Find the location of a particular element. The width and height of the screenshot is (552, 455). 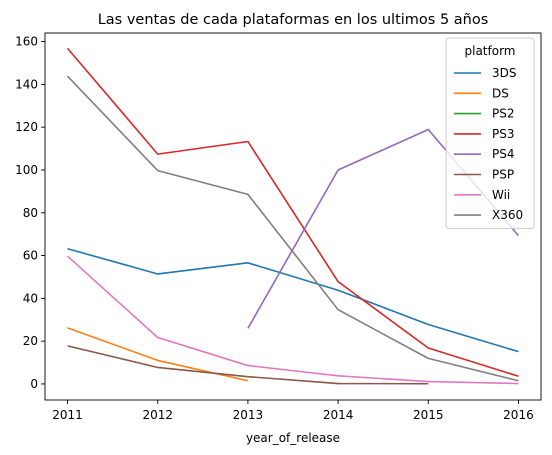

x-tick-label: 2014 is located at coordinates (338, 415).